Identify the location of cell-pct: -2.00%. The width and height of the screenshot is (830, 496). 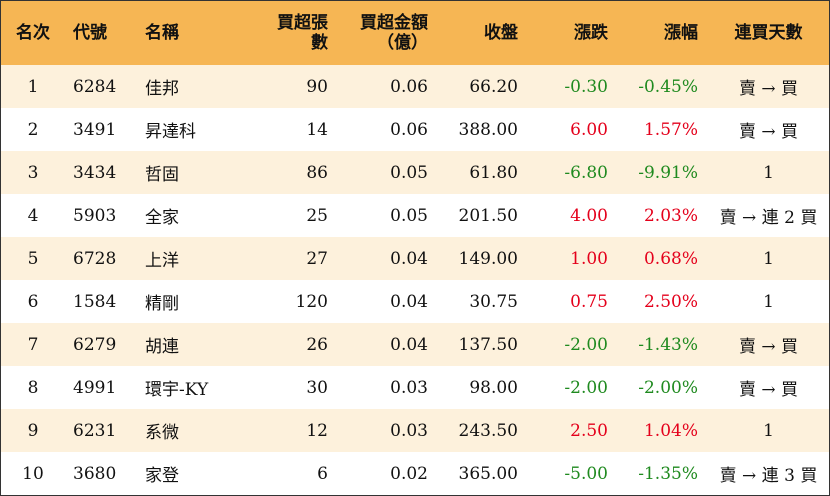
(668, 387).